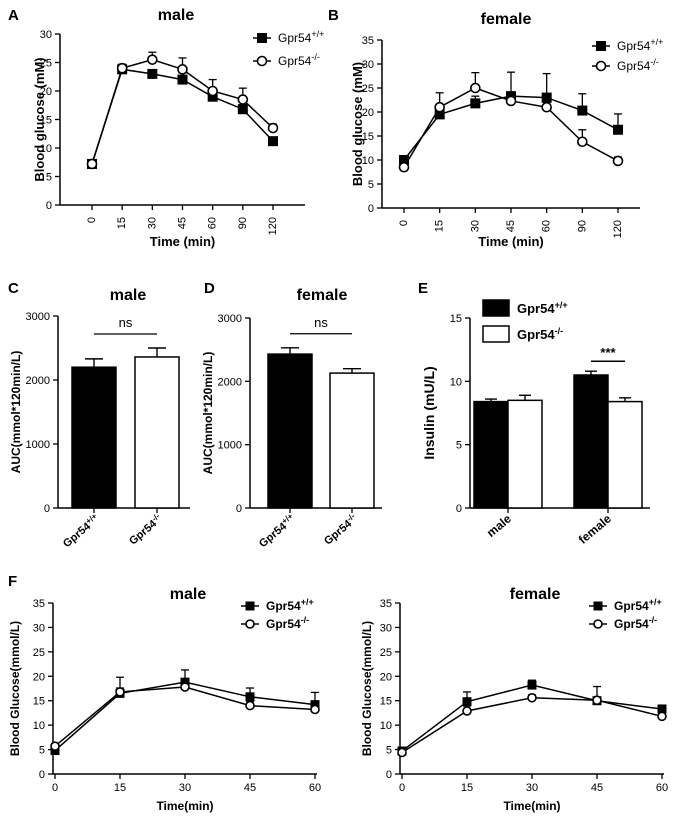 This screenshot has height=821, width=680. Describe the element at coordinates (209, 288) in the screenshot. I see `panel-label-d: D` at that location.